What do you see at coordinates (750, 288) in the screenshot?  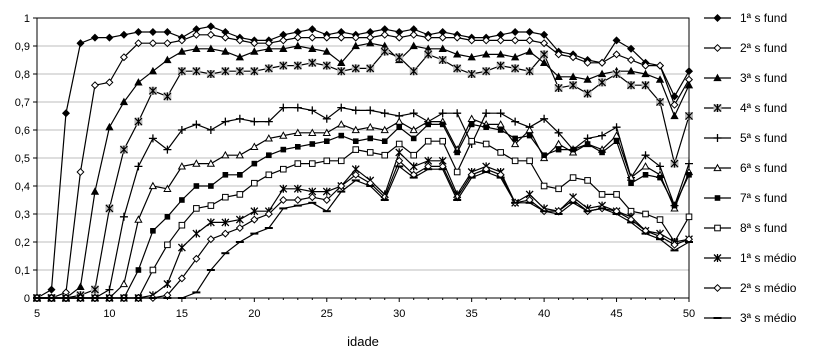 I see `legend-item: 2ª s médio` at bounding box center [750, 288].